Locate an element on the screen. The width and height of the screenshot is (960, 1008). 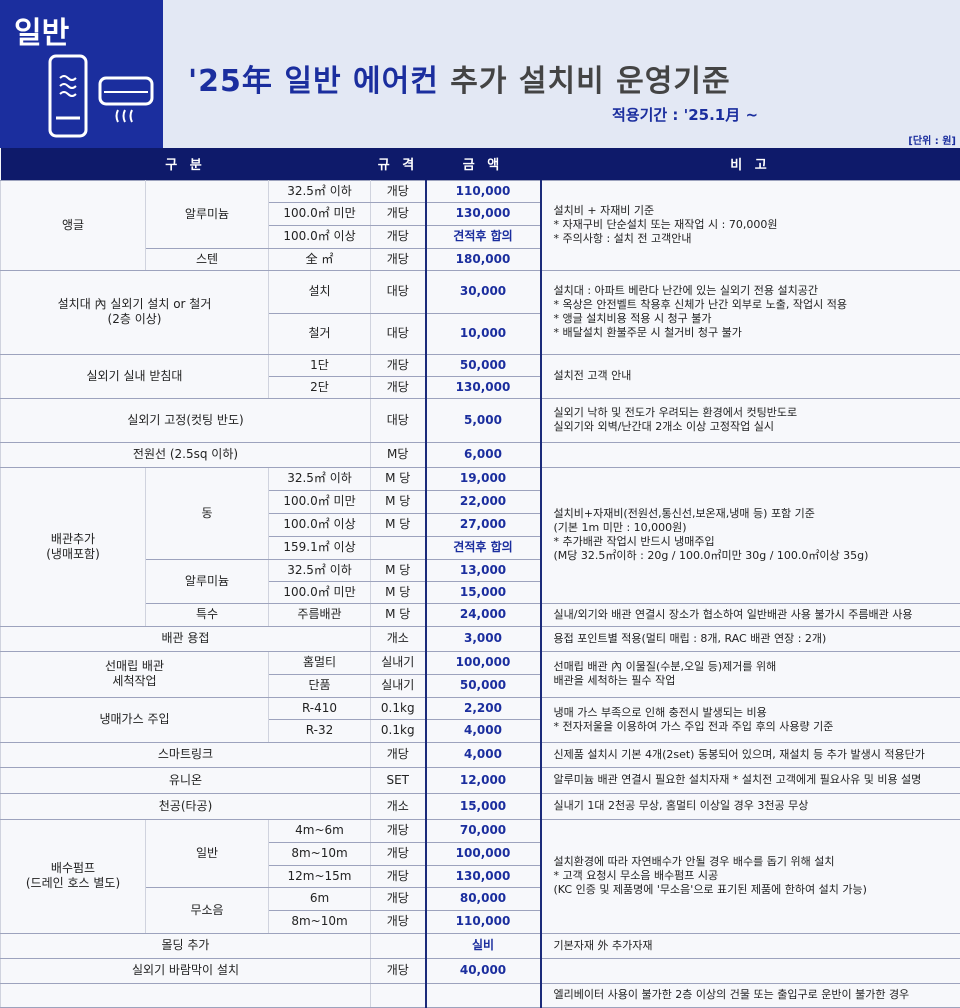
table-cell: 철거 is located at coordinates (320, 333).